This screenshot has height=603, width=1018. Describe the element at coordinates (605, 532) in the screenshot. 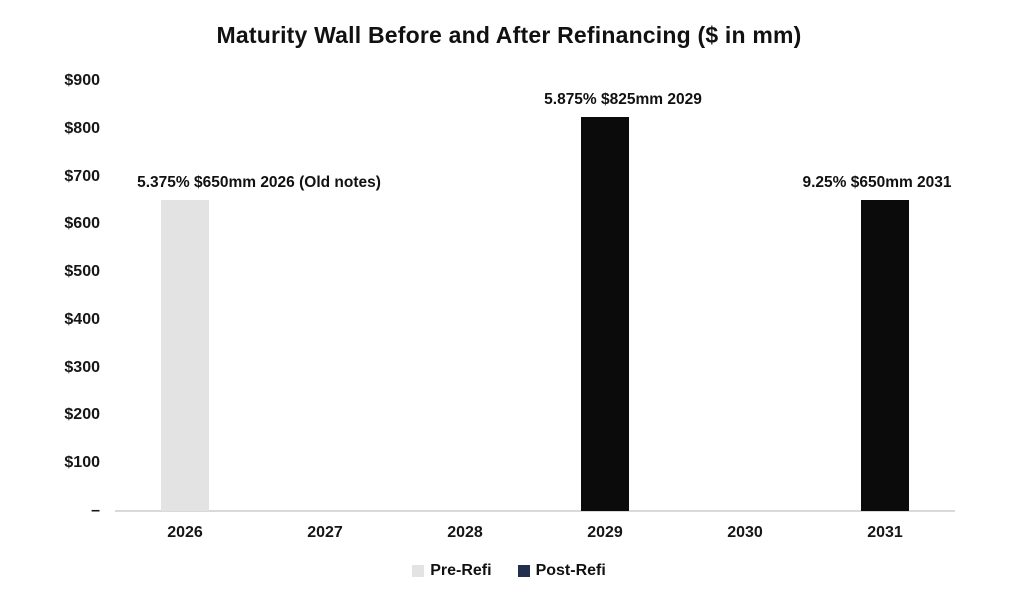

I see `x-axis-tick-label: 2029` at that location.